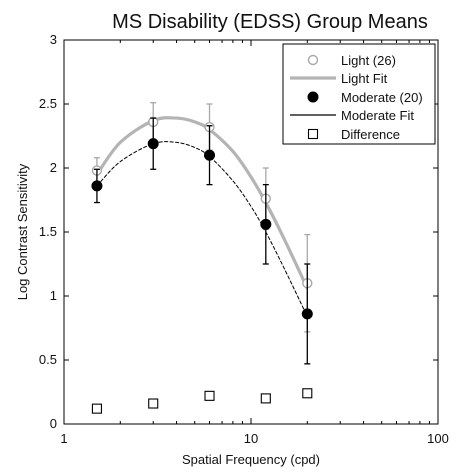 This screenshot has height=474, width=474. I want to click on legend-entry: Moderate Fit, so click(377, 115).